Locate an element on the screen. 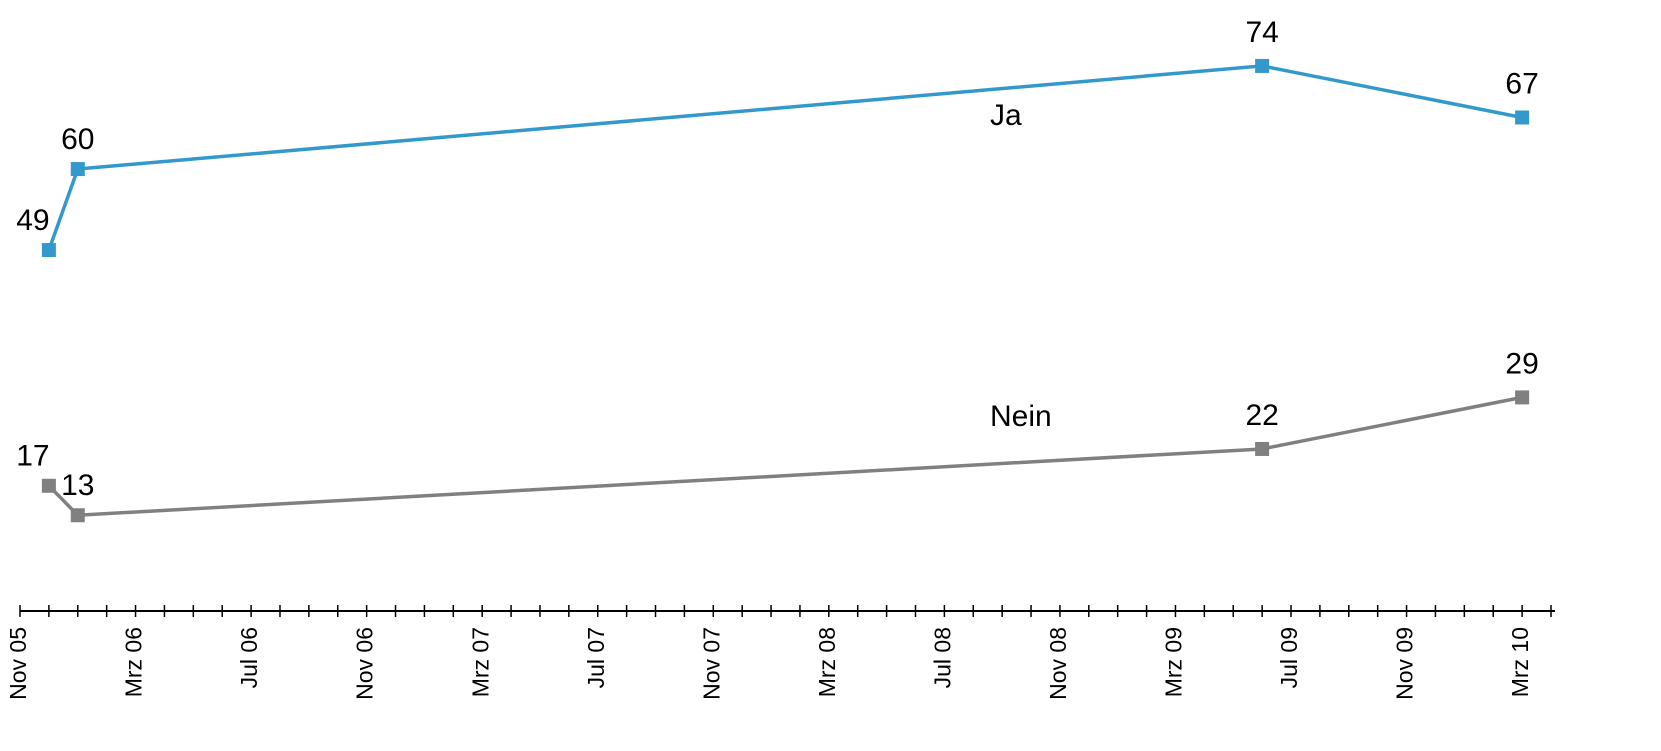 Image resolution: width=1661 pixels, height=751 pixels. x-tick-label: Jul 09 is located at coordinates (1289, 657).